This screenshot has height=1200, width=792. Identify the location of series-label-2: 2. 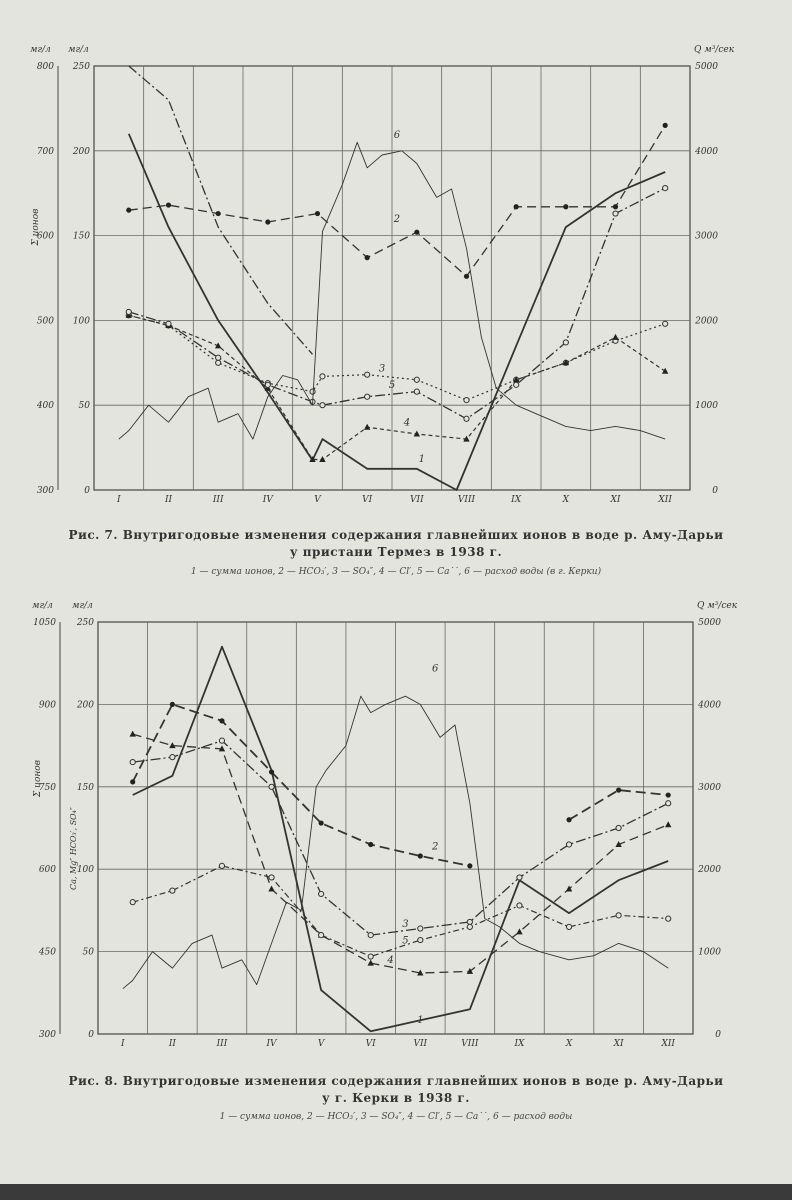
(396, 219).